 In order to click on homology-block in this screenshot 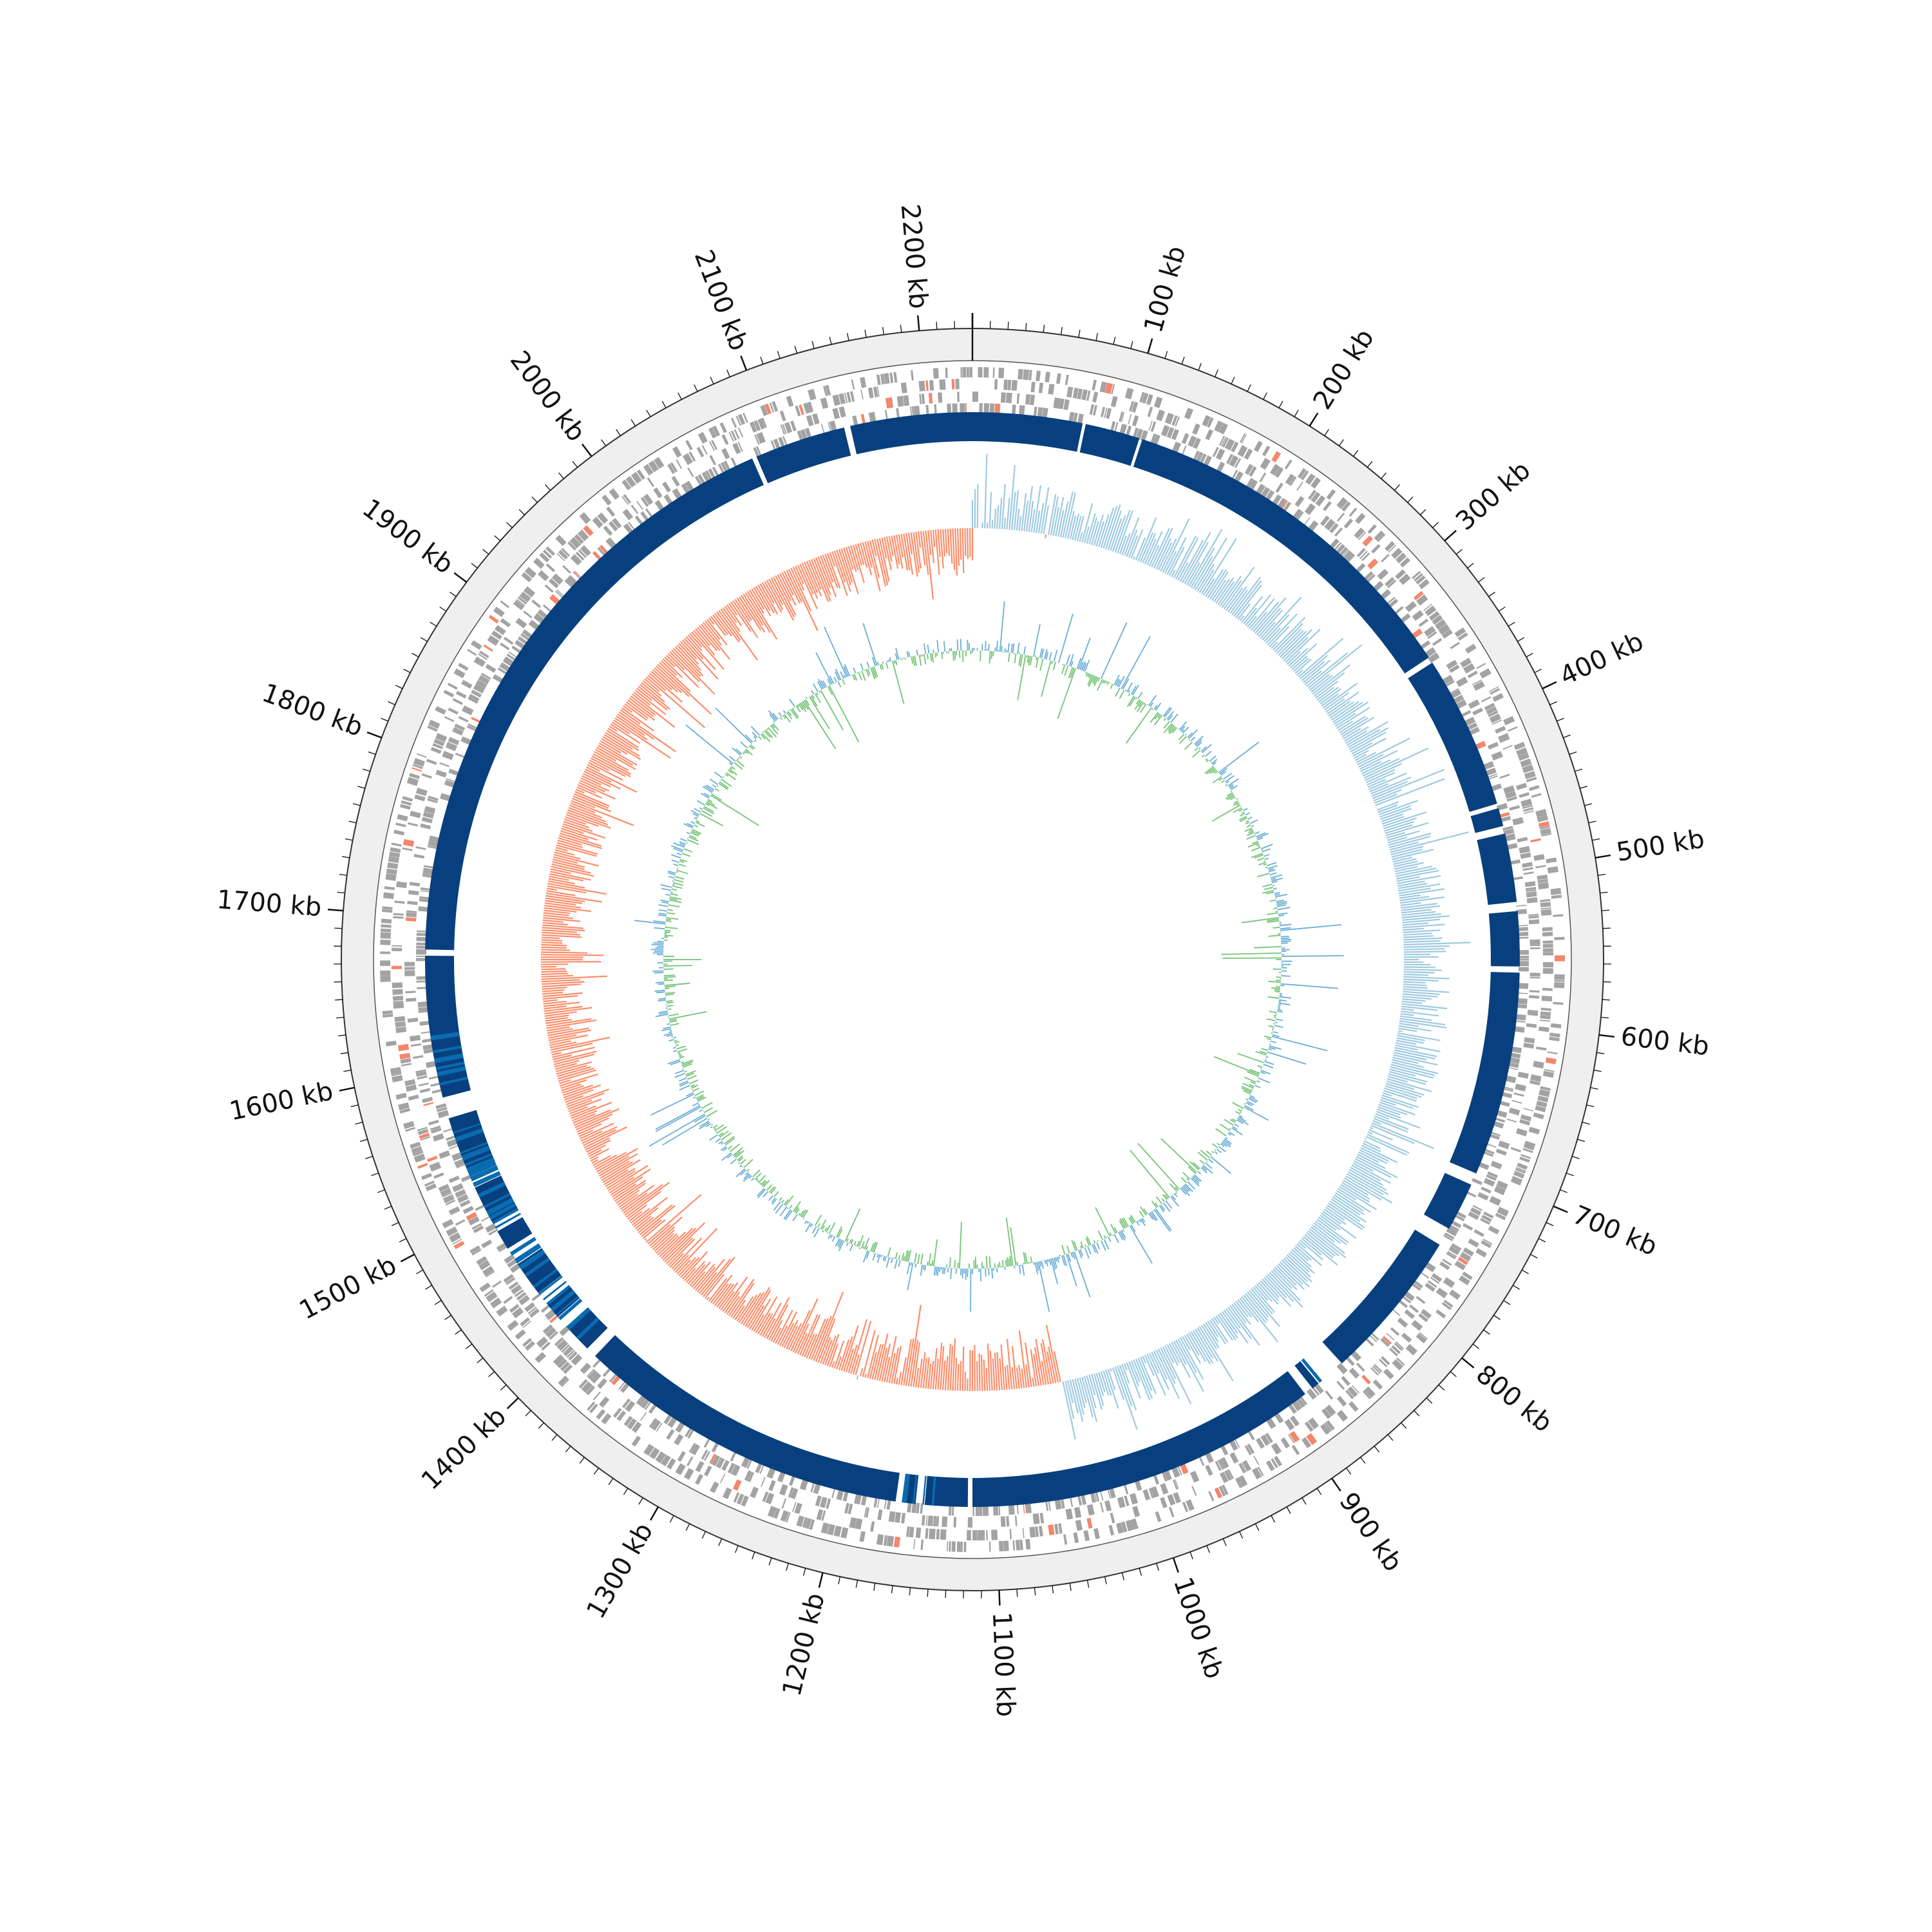, I will do `click(1452, 737)`.